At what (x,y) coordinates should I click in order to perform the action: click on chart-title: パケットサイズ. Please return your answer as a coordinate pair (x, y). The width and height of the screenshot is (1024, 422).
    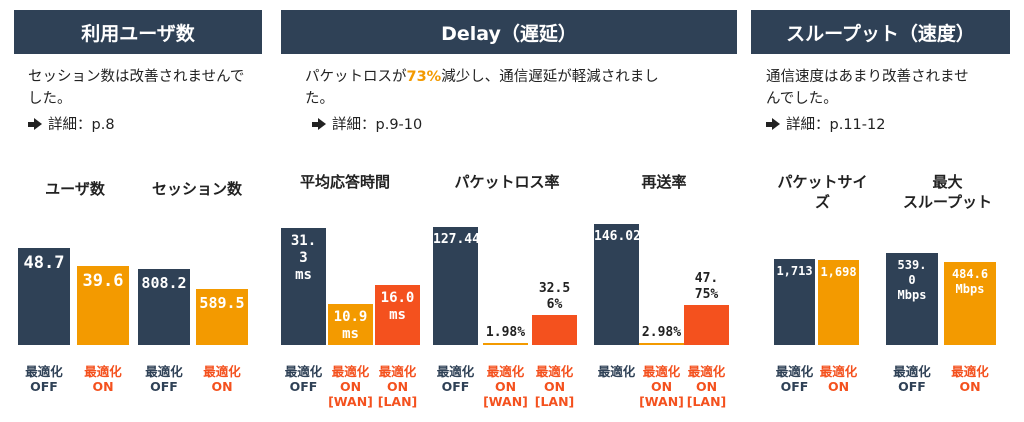
    Looking at the image, I should click on (822, 192).